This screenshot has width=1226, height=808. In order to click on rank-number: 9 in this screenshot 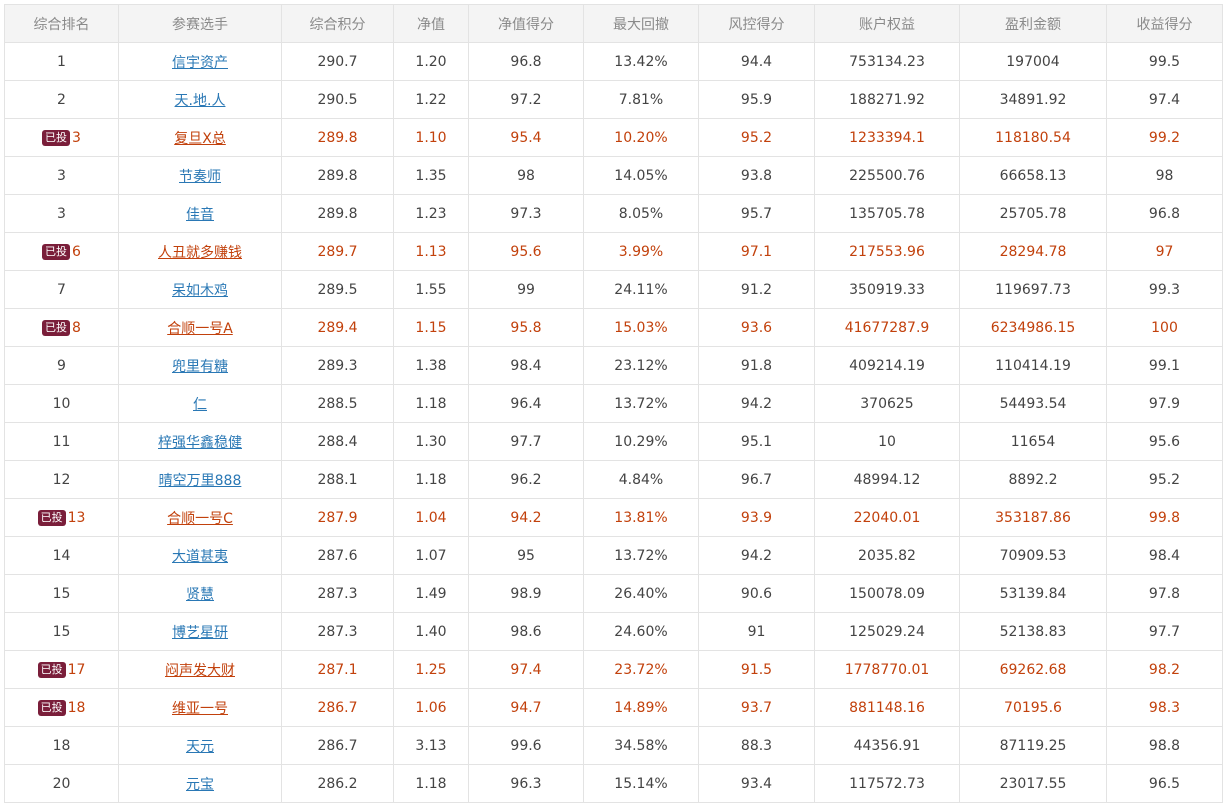, I will do `click(61, 365)`.